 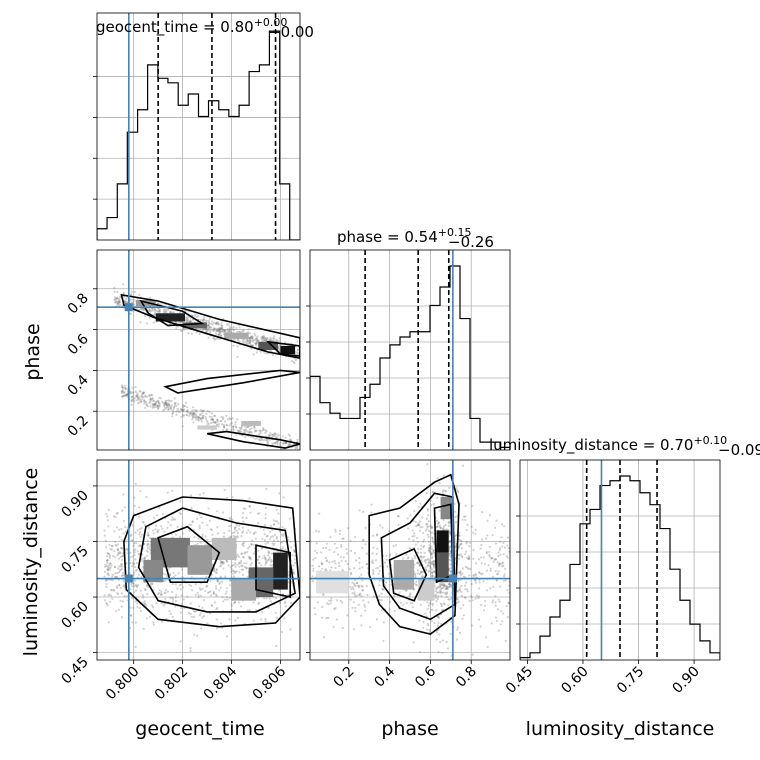 I want to click on panel-phase-hist: phase = 0.54+0.15 −0.26, so click(x=408, y=338).